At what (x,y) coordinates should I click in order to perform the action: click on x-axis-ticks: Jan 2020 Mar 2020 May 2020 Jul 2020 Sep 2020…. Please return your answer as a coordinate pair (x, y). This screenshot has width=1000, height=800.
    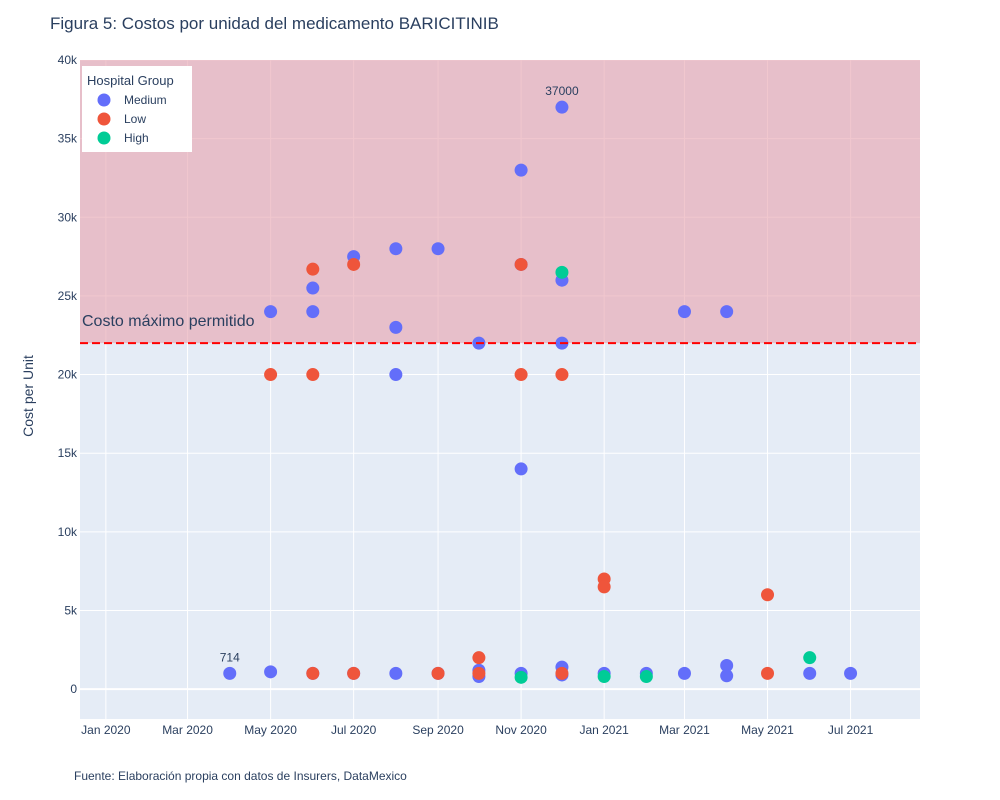
    Looking at the image, I should click on (477, 730).